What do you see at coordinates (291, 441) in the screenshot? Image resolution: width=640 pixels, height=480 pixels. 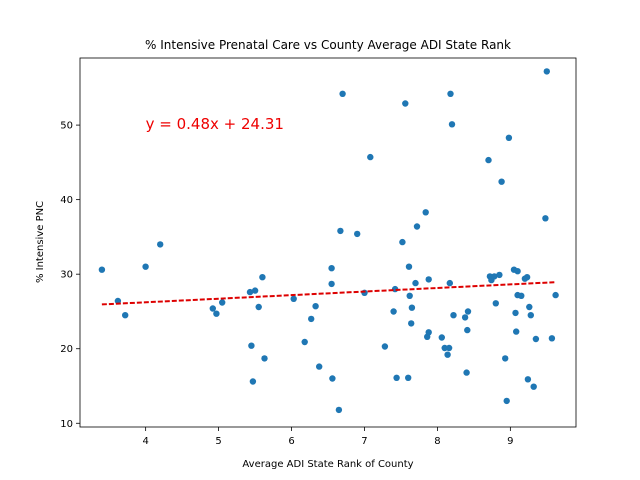 I see `x-tick-label: 6` at bounding box center [291, 441].